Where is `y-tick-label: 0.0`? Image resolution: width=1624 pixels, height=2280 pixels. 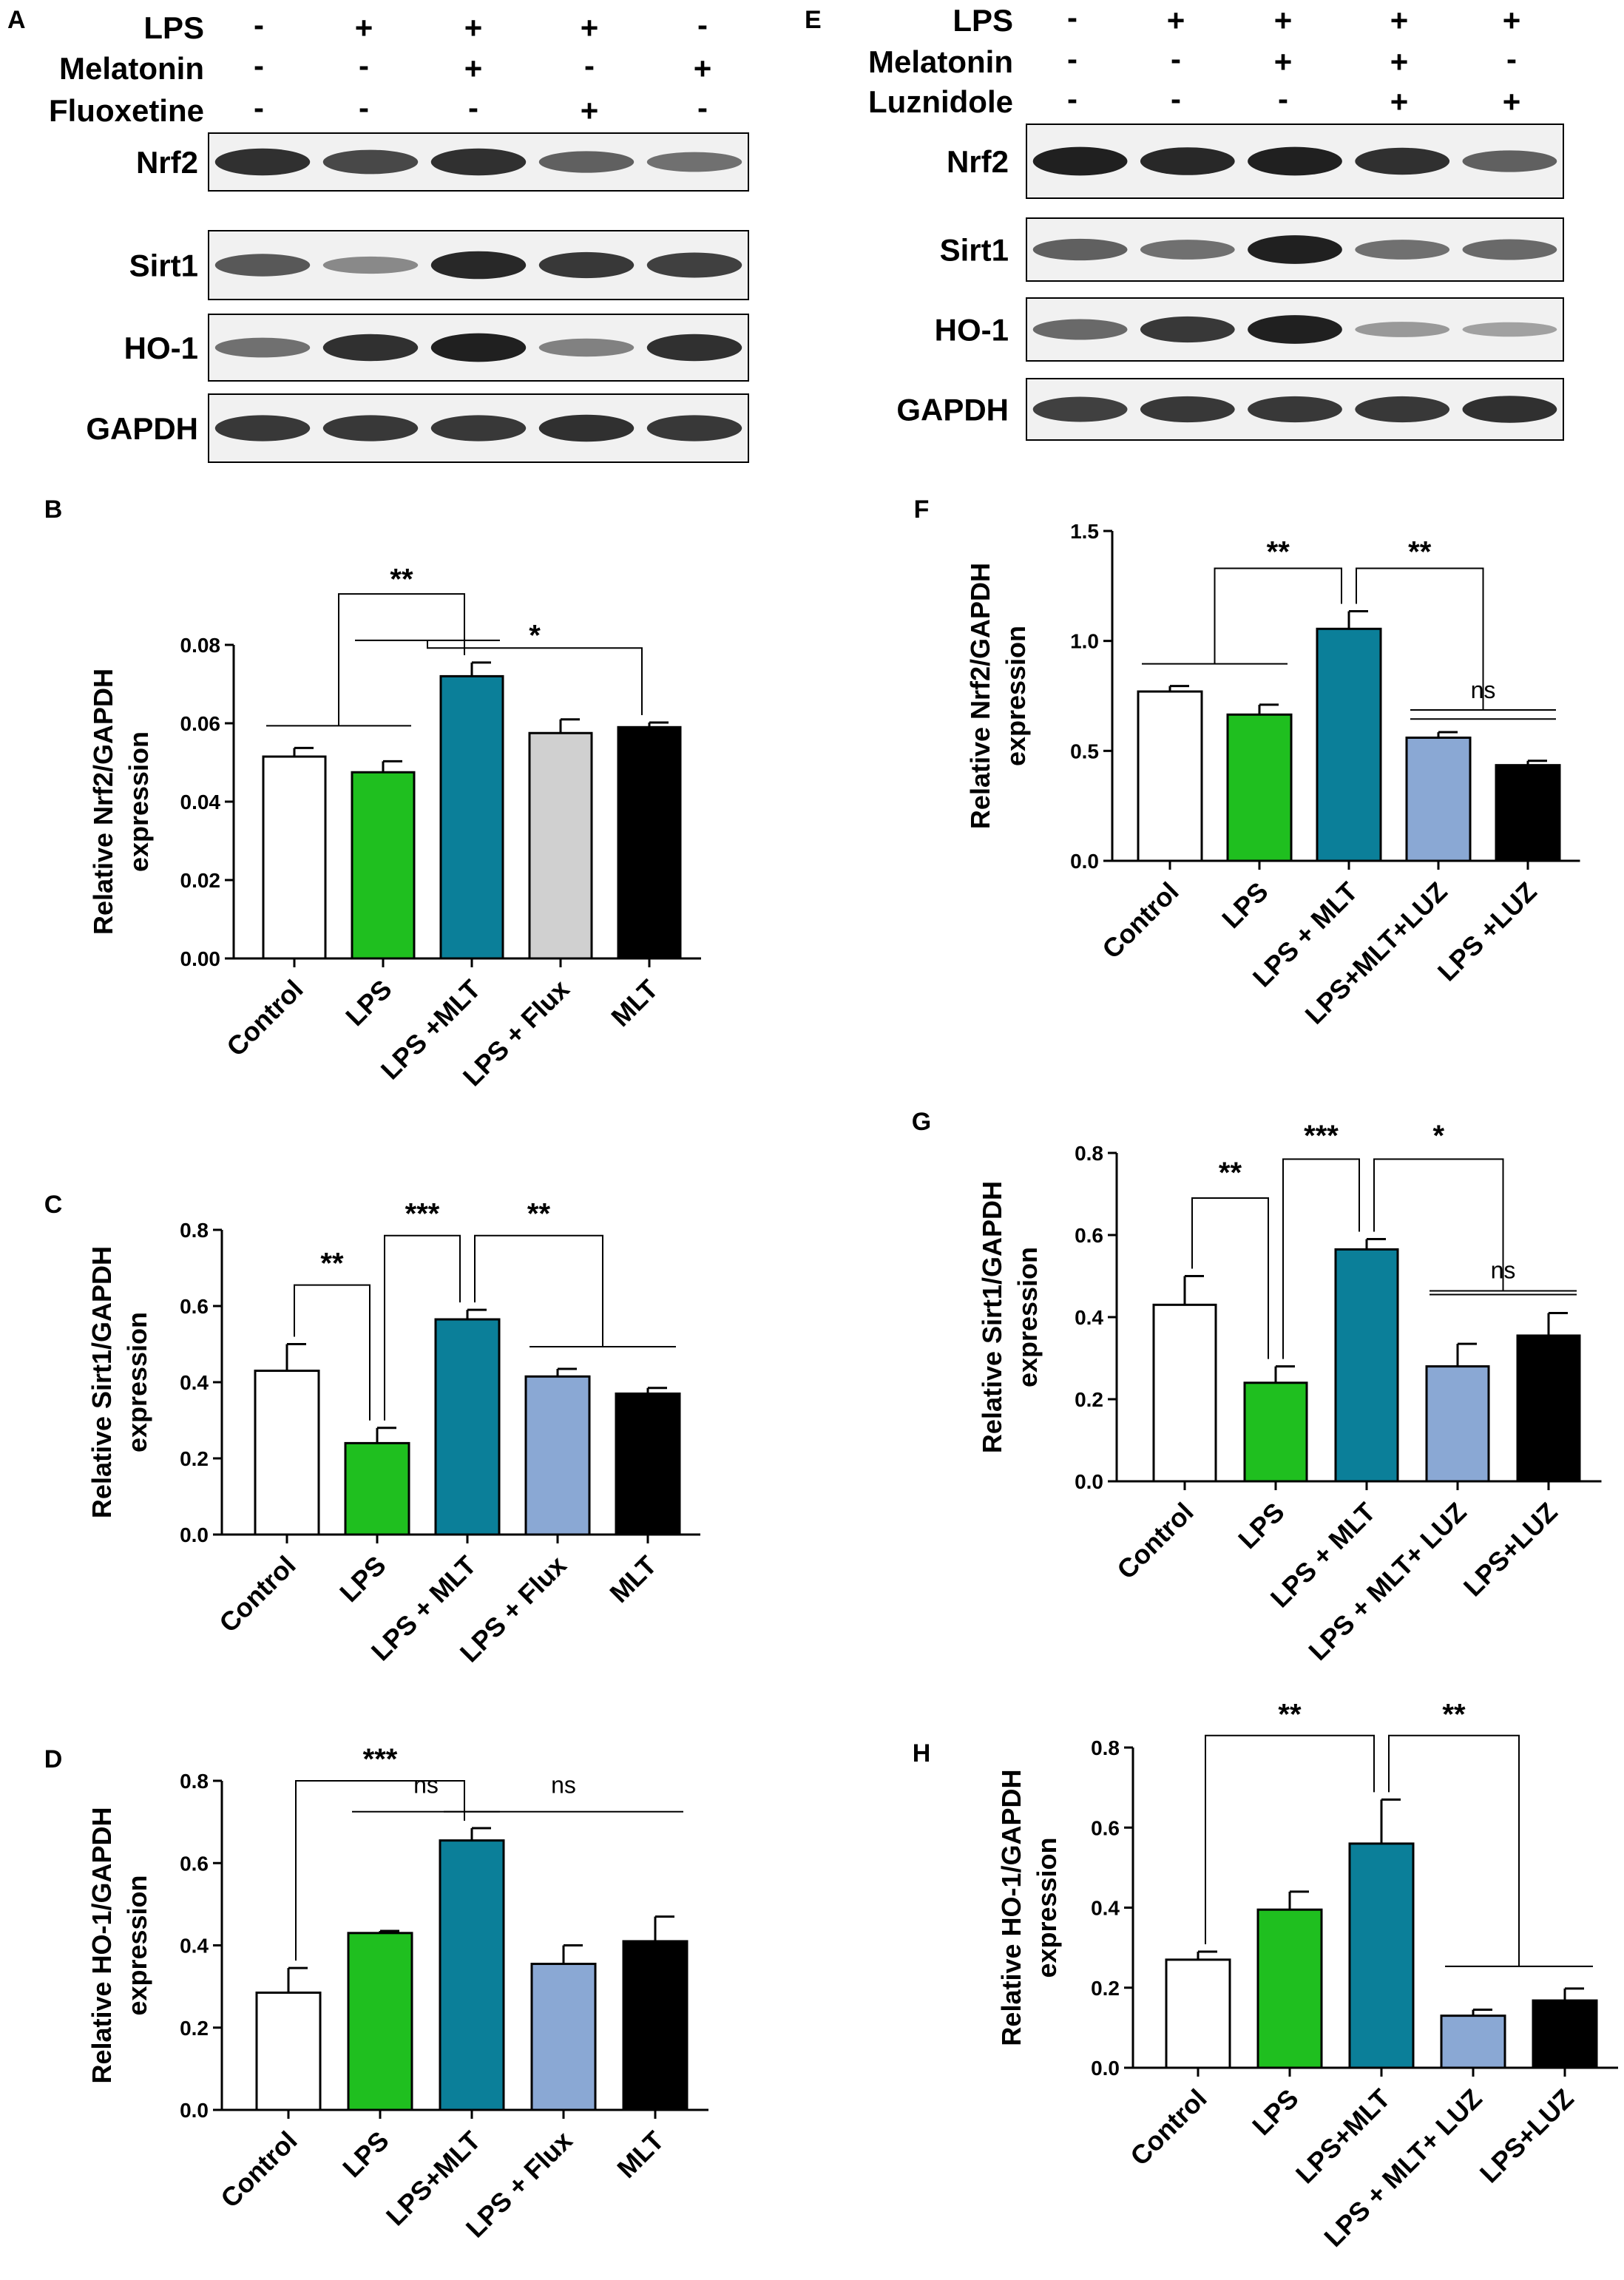
y-tick-label: 0.0 is located at coordinates (1089, 1481).